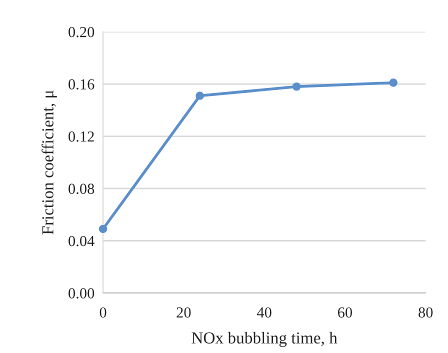 This screenshot has width=448, height=353. I want to click on y-tick-label: 0.00, so click(81, 293).